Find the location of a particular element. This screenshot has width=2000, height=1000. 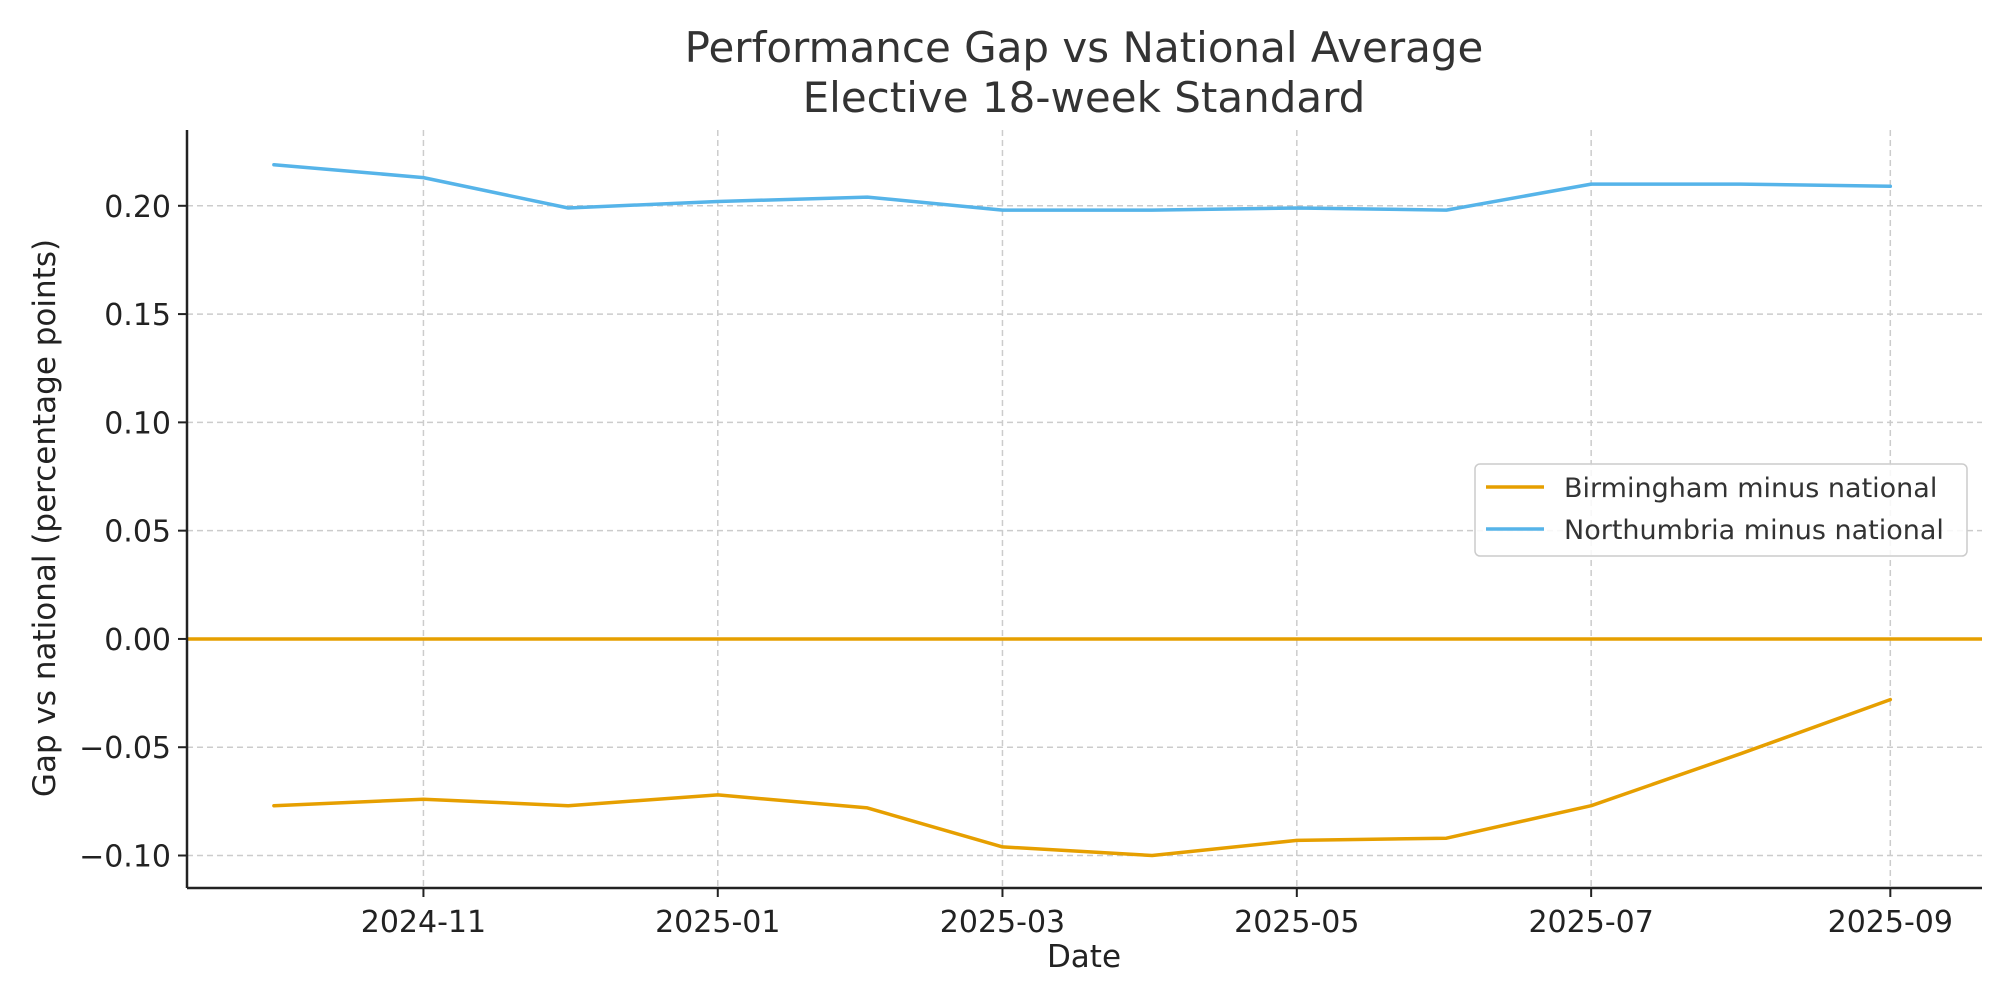

y-tick-label: 0.05 is located at coordinates (137, 532).